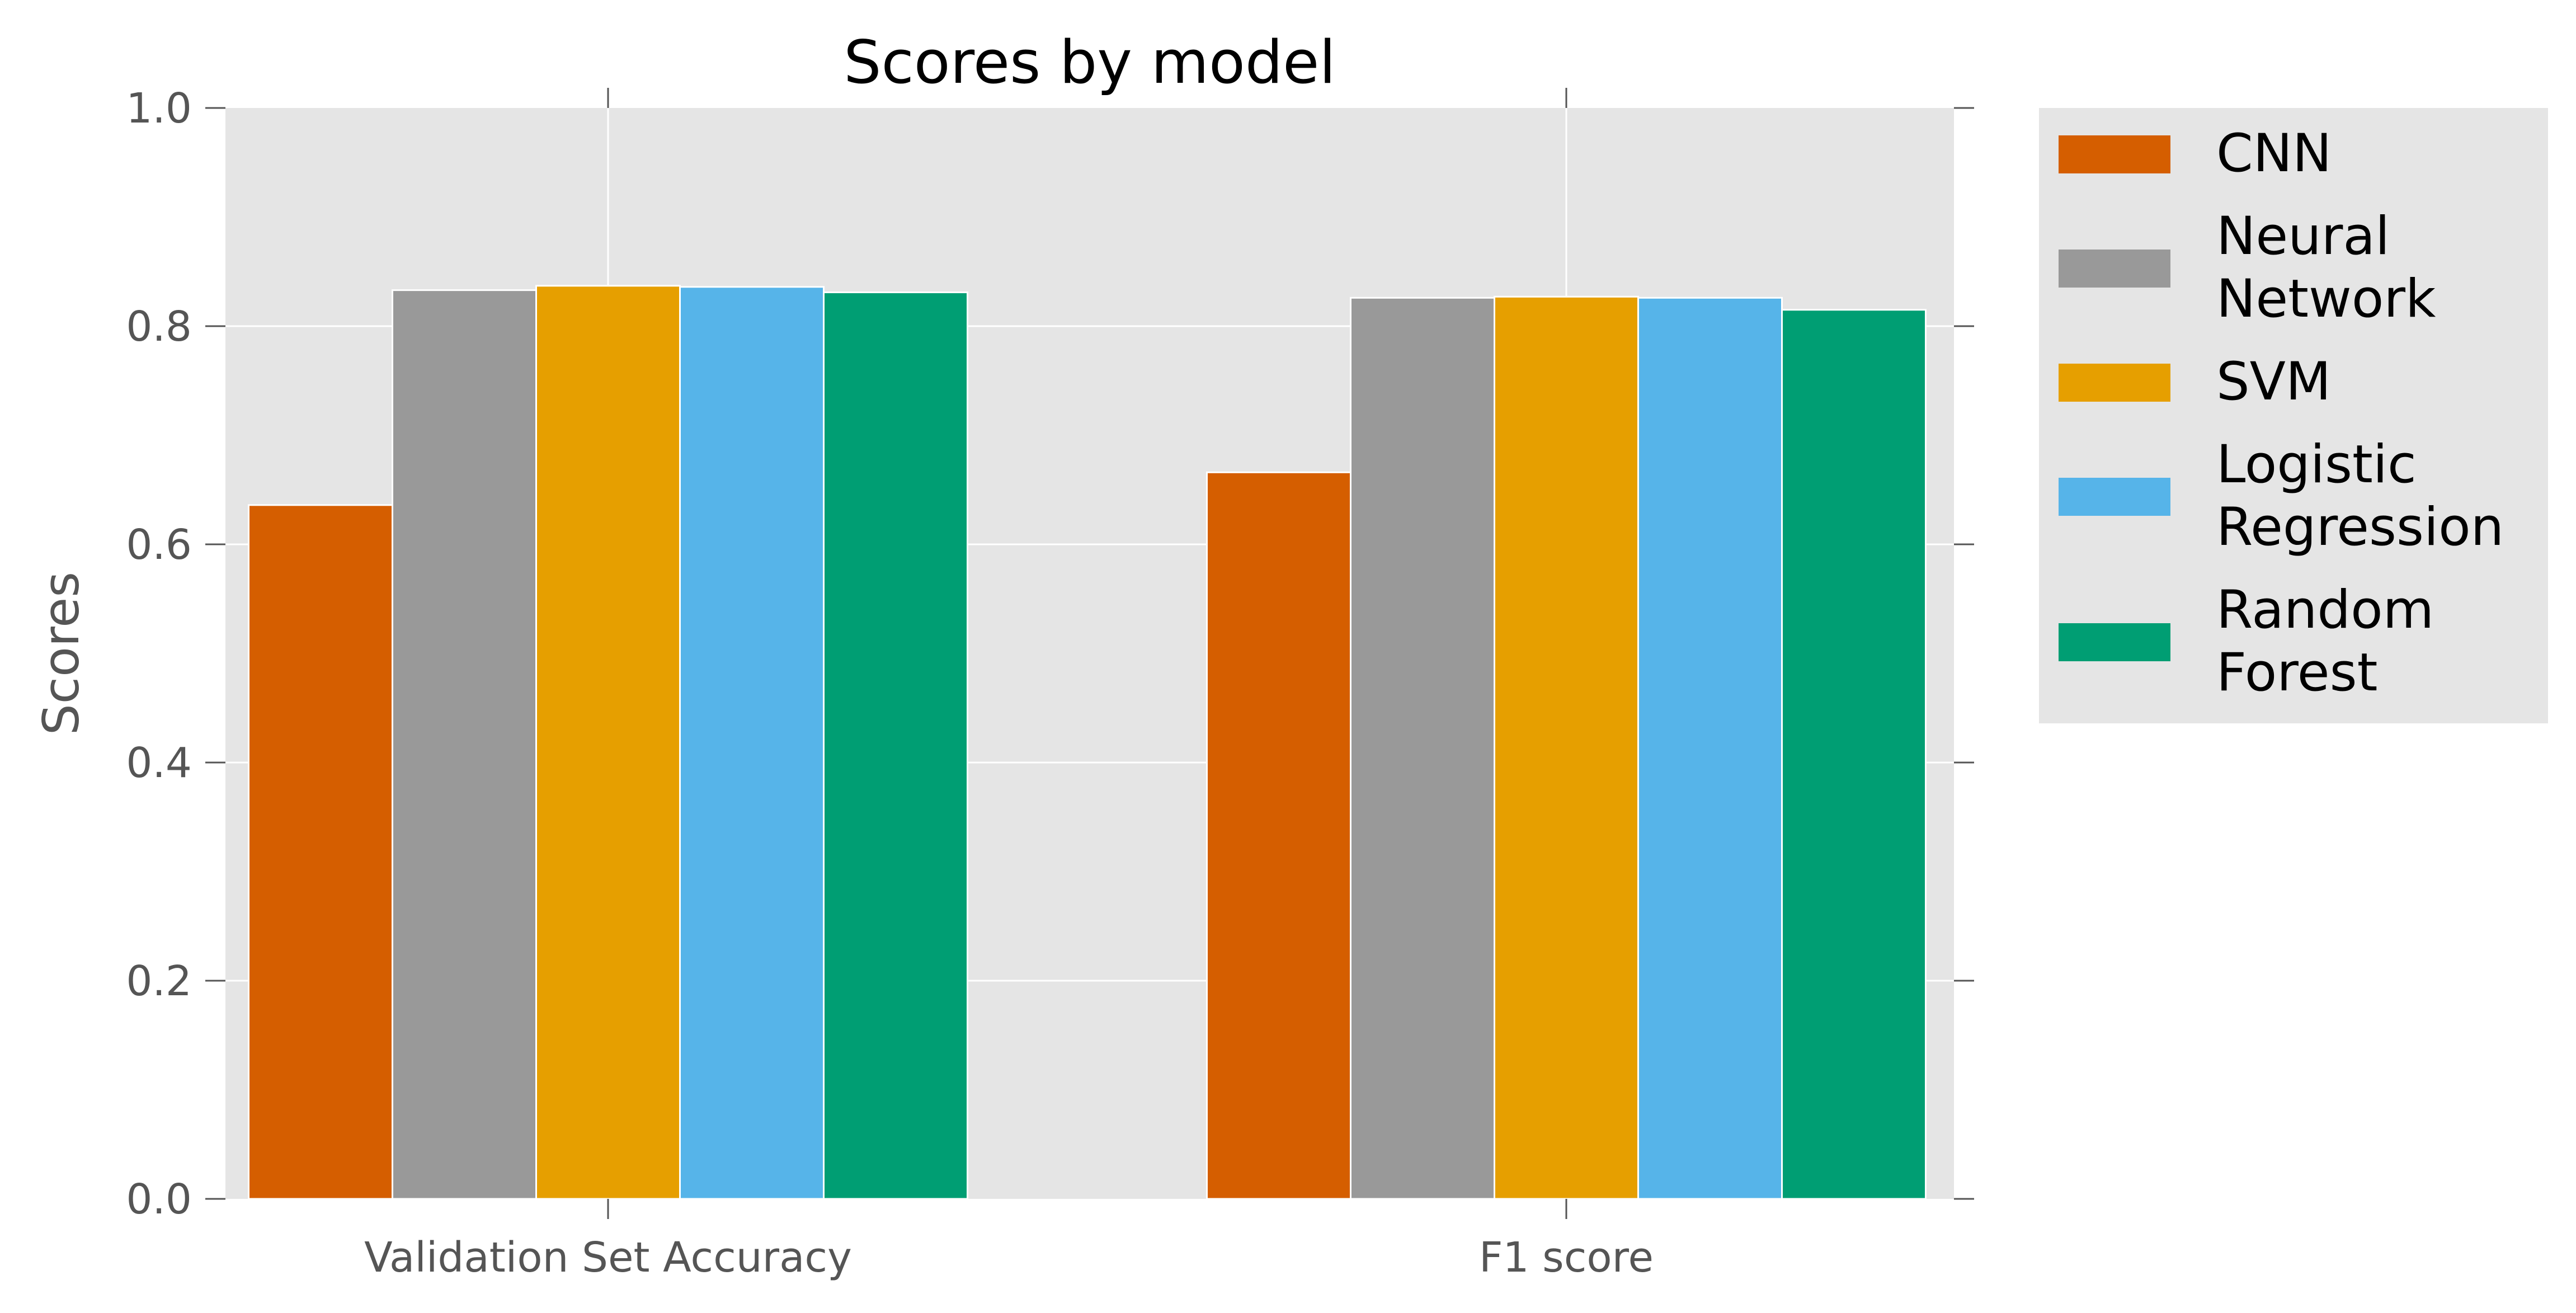 The image size is (2576, 1313). What do you see at coordinates (2325, 610) in the screenshot?
I see `legend-label: Random` at bounding box center [2325, 610].